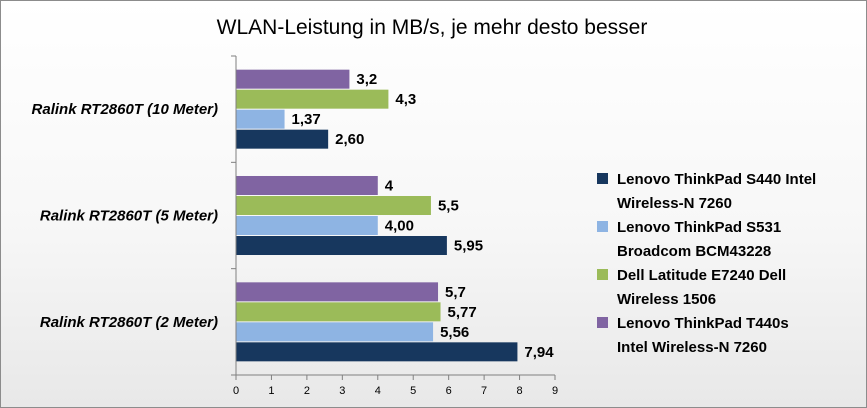 The width and height of the screenshot is (867, 408). Describe the element at coordinates (703, 323) in the screenshot. I see `legend-label: Lenovo ThinkPad T440s` at that location.